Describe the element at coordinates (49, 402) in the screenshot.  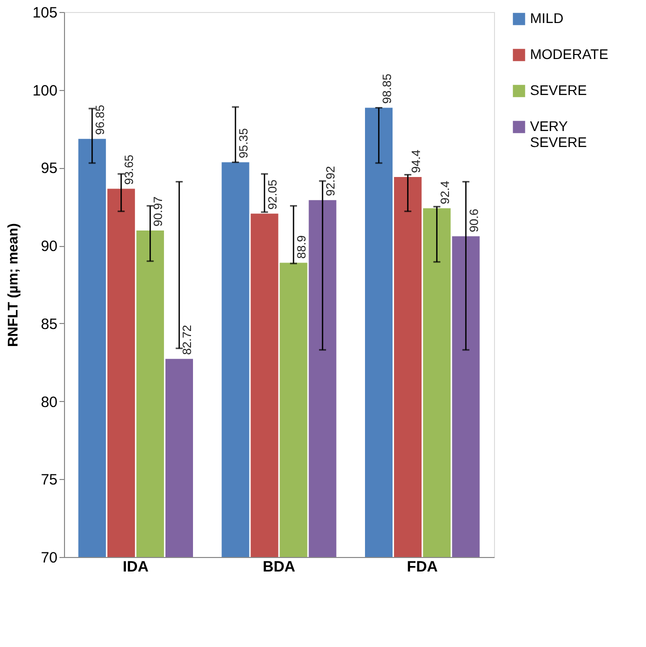
I see `y-tick-label: 80` at that location.